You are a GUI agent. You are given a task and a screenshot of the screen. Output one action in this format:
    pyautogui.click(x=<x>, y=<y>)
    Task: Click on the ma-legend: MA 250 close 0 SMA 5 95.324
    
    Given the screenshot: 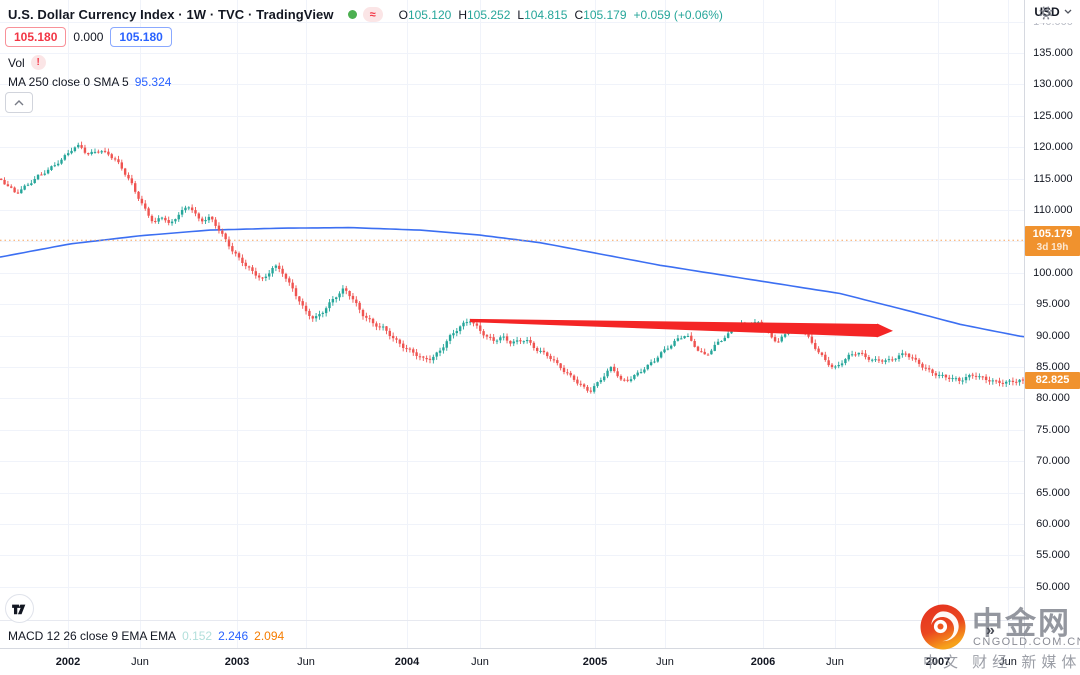 What is the action you would take?
    pyautogui.click(x=89, y=82)
    